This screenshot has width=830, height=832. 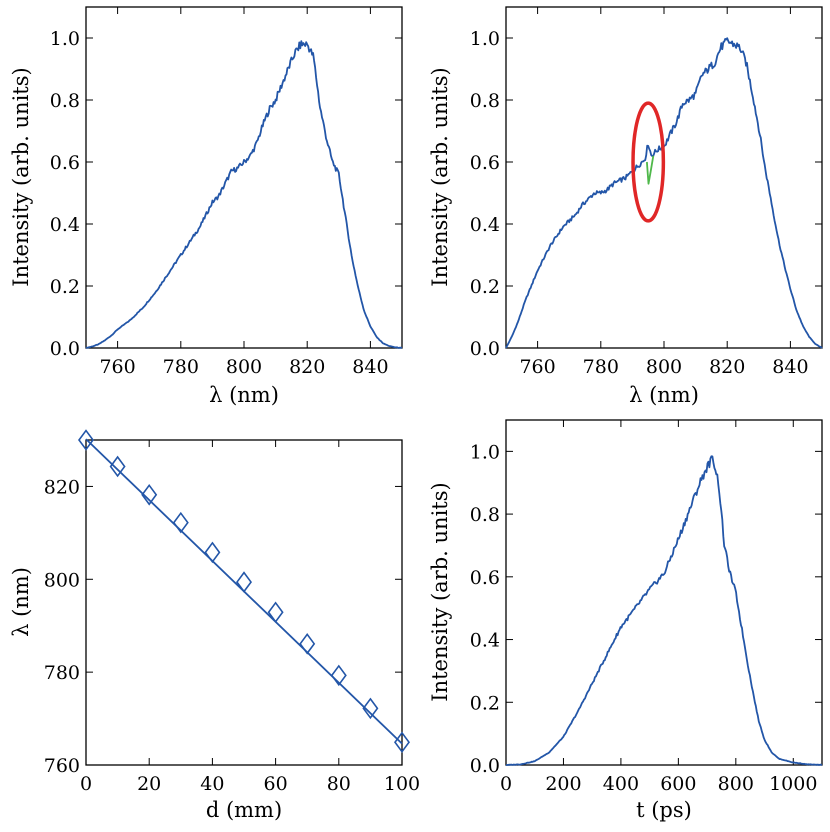 What do you see at coordinates (678, 784) in the screenshot?
I see `x-tick-label: 600` at bounding box center [678, 784].